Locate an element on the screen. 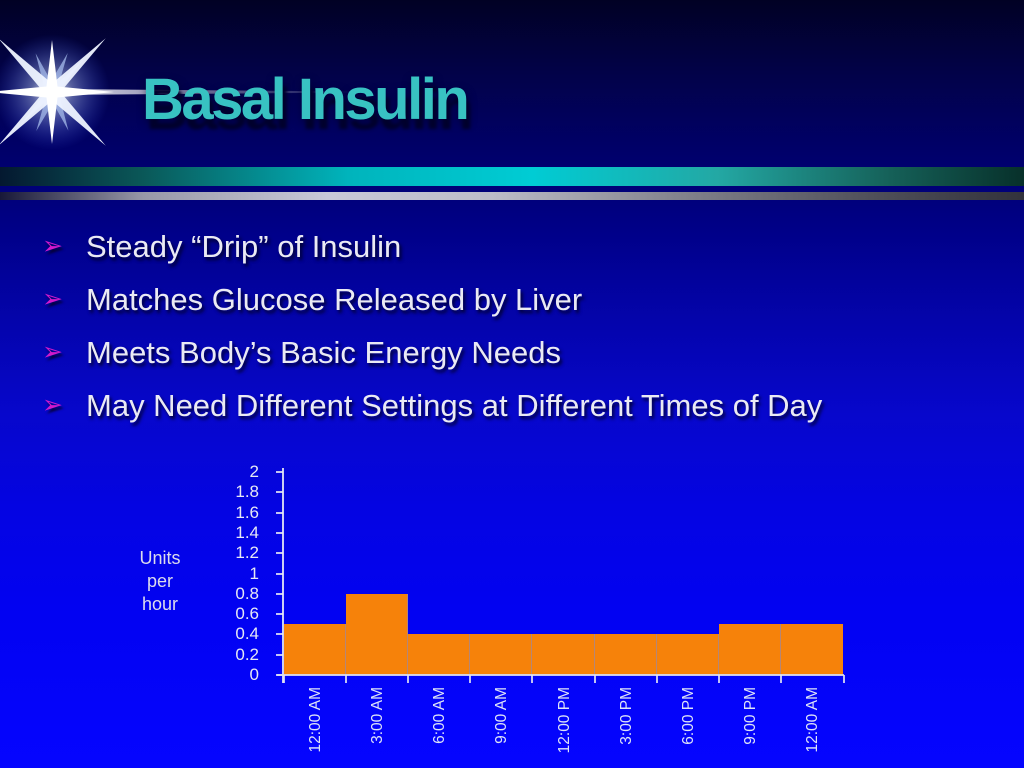 The width and height of the screenshot is (1024, 768). x-tick-label: 3:00 PM is located at coordinates (626, 716).